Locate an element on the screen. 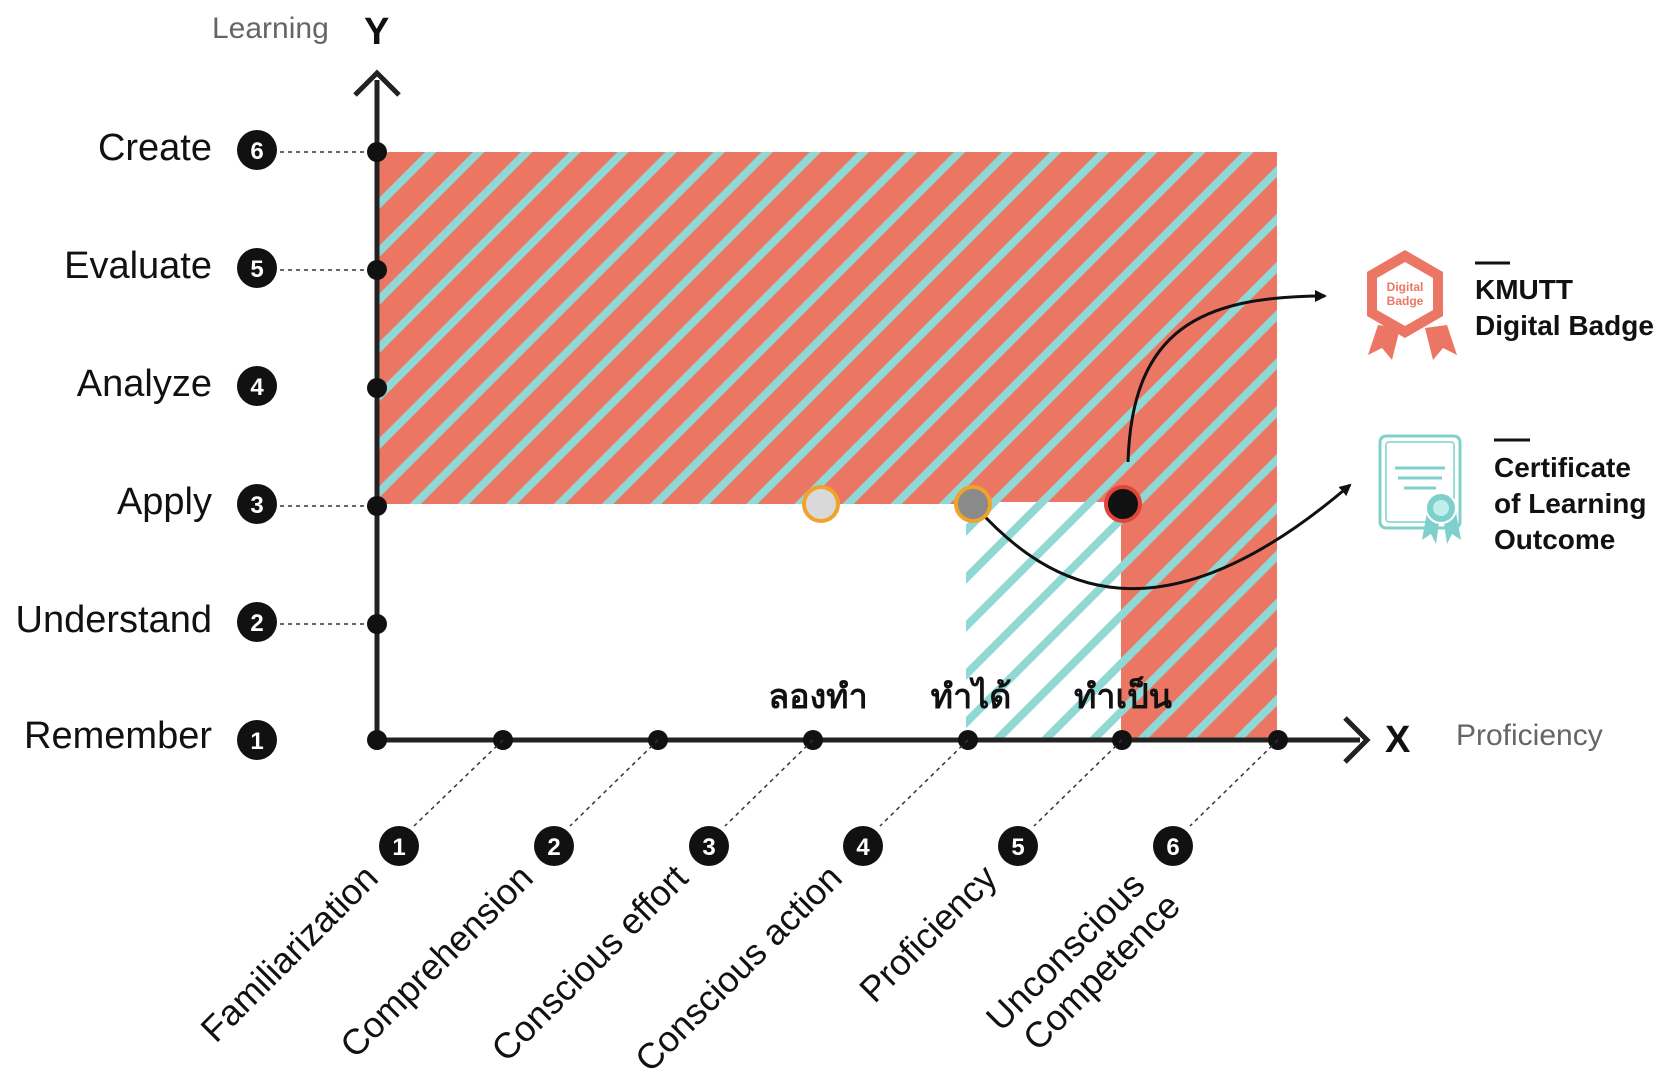 The width and height of the screenshot is (1665, 1081). x-level-number: 4 is located at coordinates (863, 847).